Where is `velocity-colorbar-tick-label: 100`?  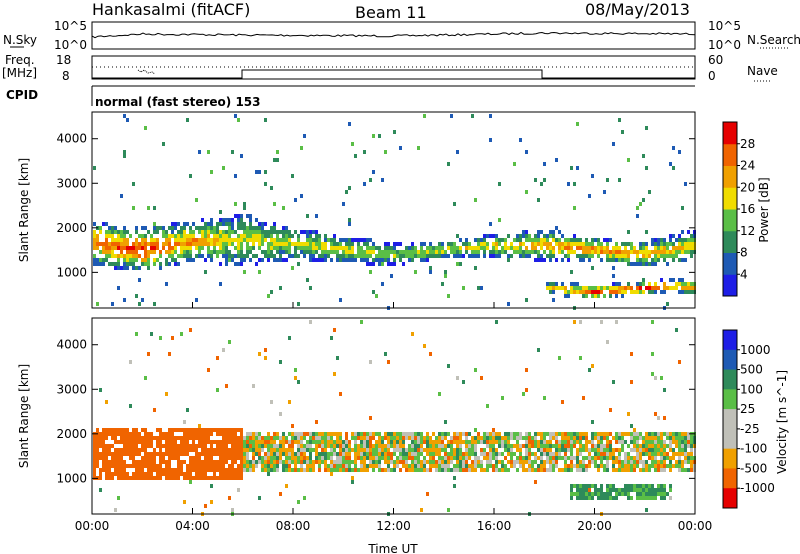
velocity-colorbar-tick-label: 100 is located at coordinates (751, 389).